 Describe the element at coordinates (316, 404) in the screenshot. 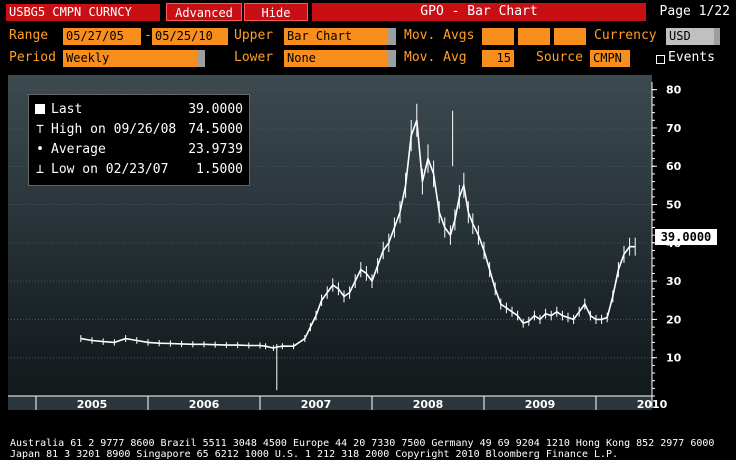

I see `x-tick-label: 2007` at that location.